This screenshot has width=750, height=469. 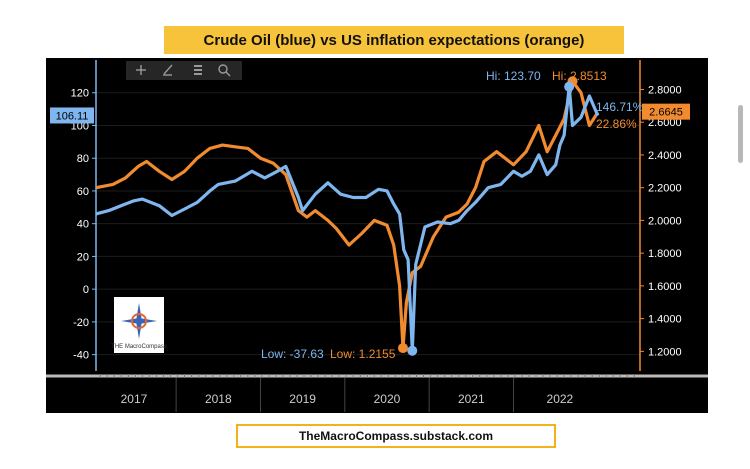 I want to click on pct-orange-label: 22.86%, so click(x=616, y=124).